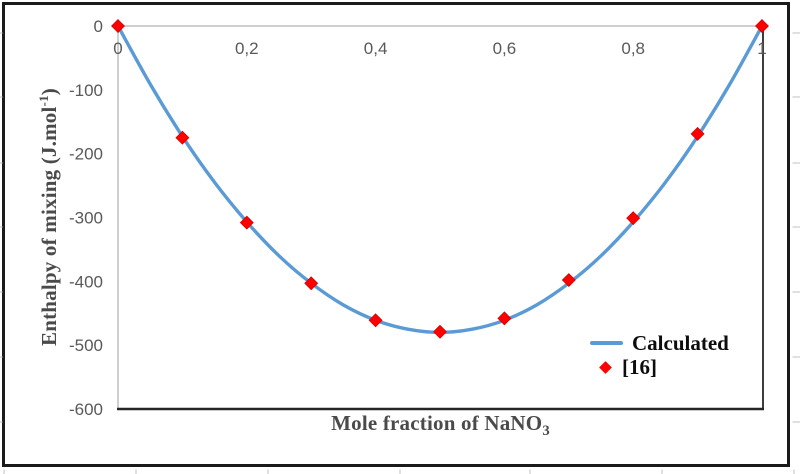 This screenshot has height=474, width=800. What do you see at coordinates (86, 218) in the screenshot?
I see `y-tick-label: -300` at bounding box center [86, 218].